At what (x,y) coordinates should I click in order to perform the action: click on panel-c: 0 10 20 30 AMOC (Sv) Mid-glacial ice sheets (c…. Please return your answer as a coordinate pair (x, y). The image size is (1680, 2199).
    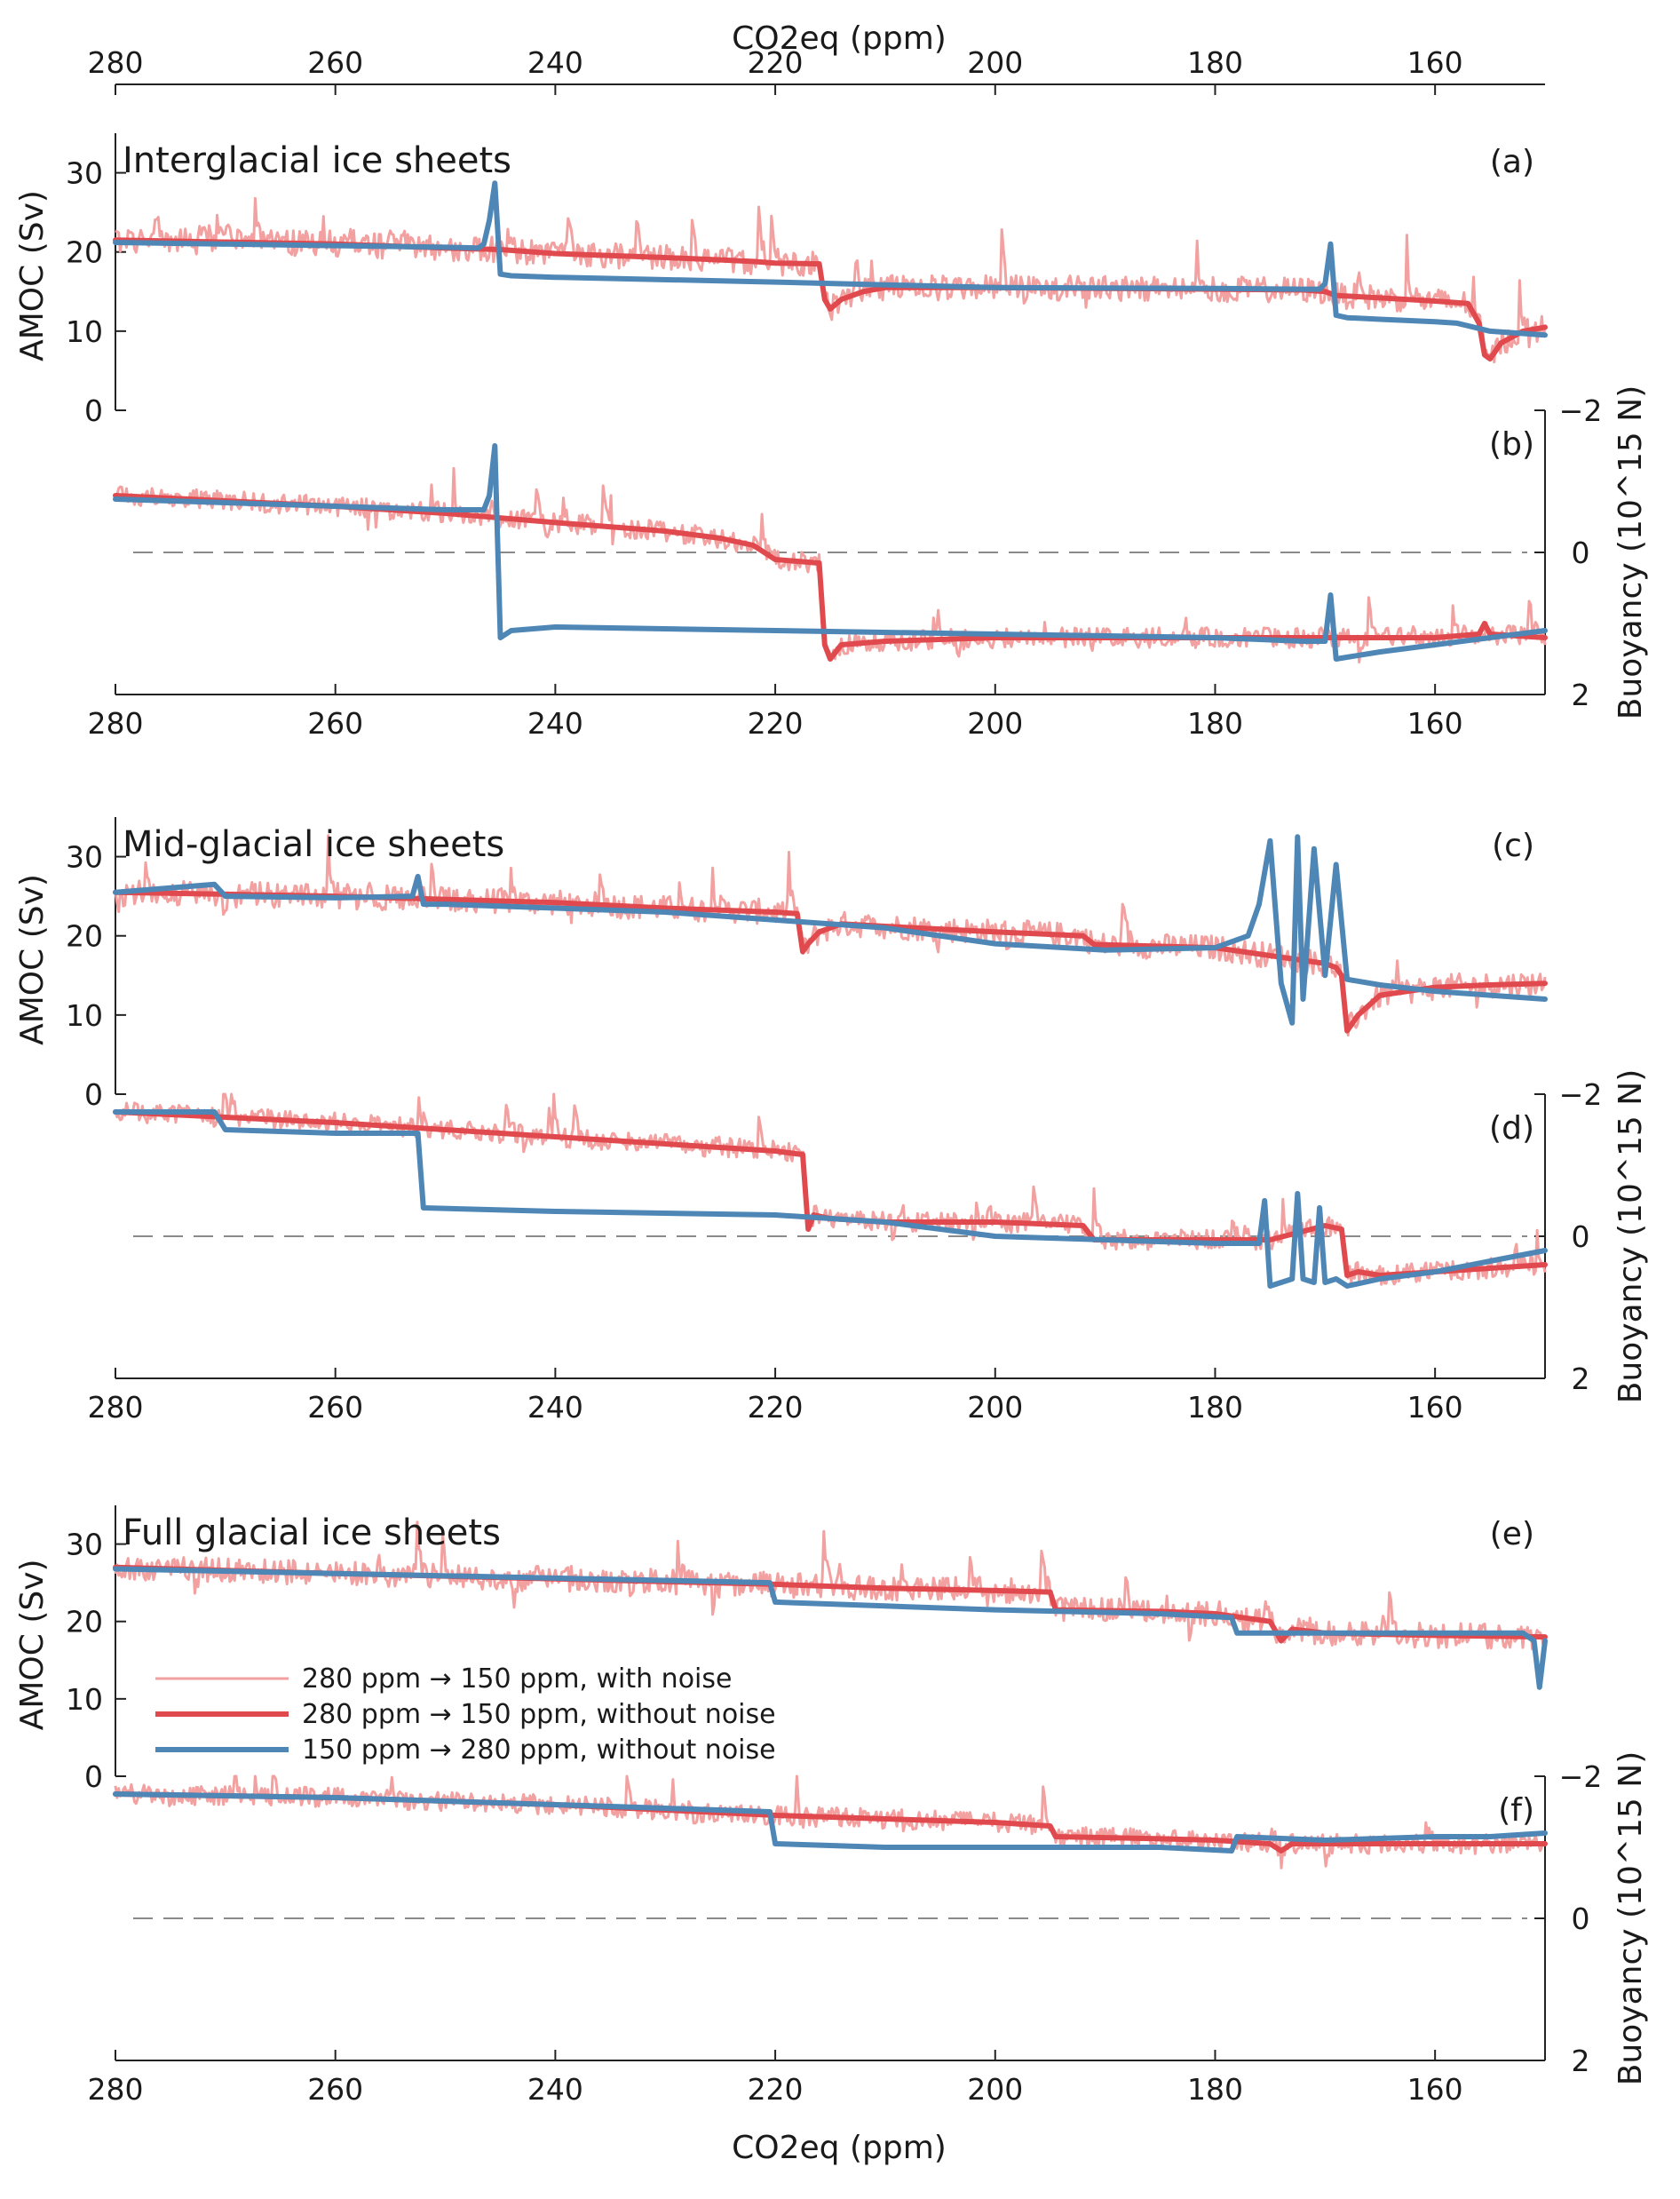
    Looking at the image, I should click on (781, 964).